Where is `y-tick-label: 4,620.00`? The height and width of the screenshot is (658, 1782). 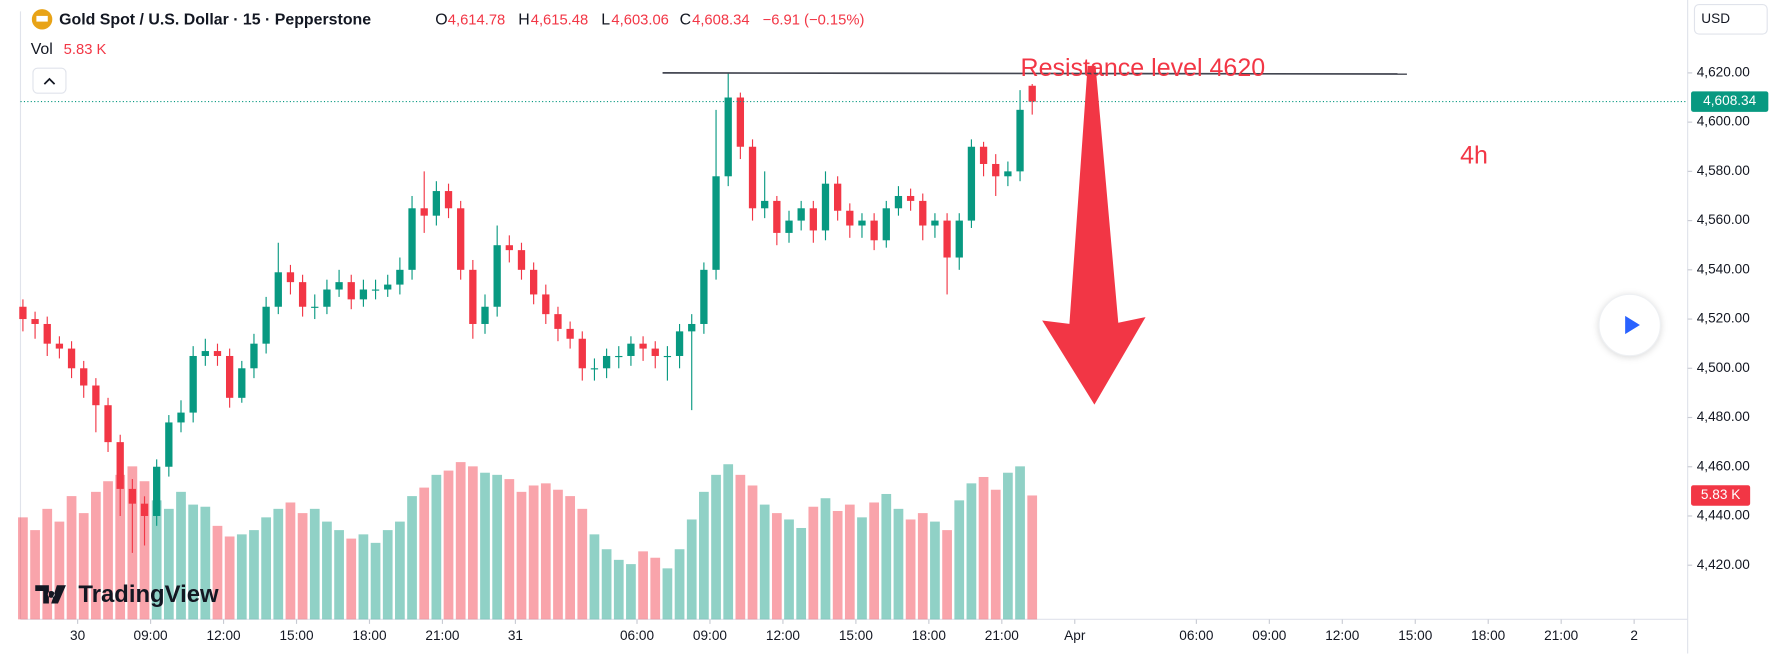
y-tick-label: 4,620.00 is located at coordinates (1723, 71).